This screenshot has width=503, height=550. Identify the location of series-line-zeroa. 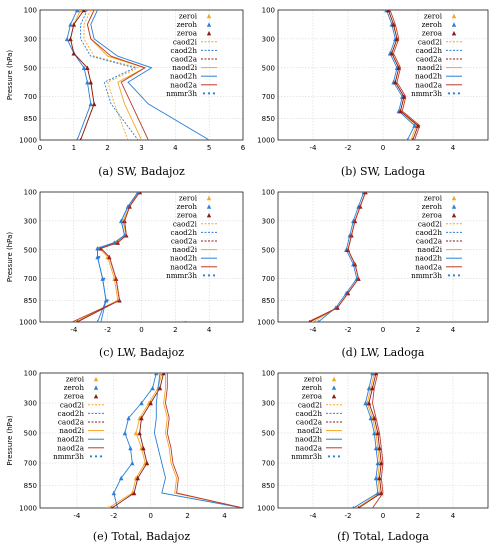
(138, 440).